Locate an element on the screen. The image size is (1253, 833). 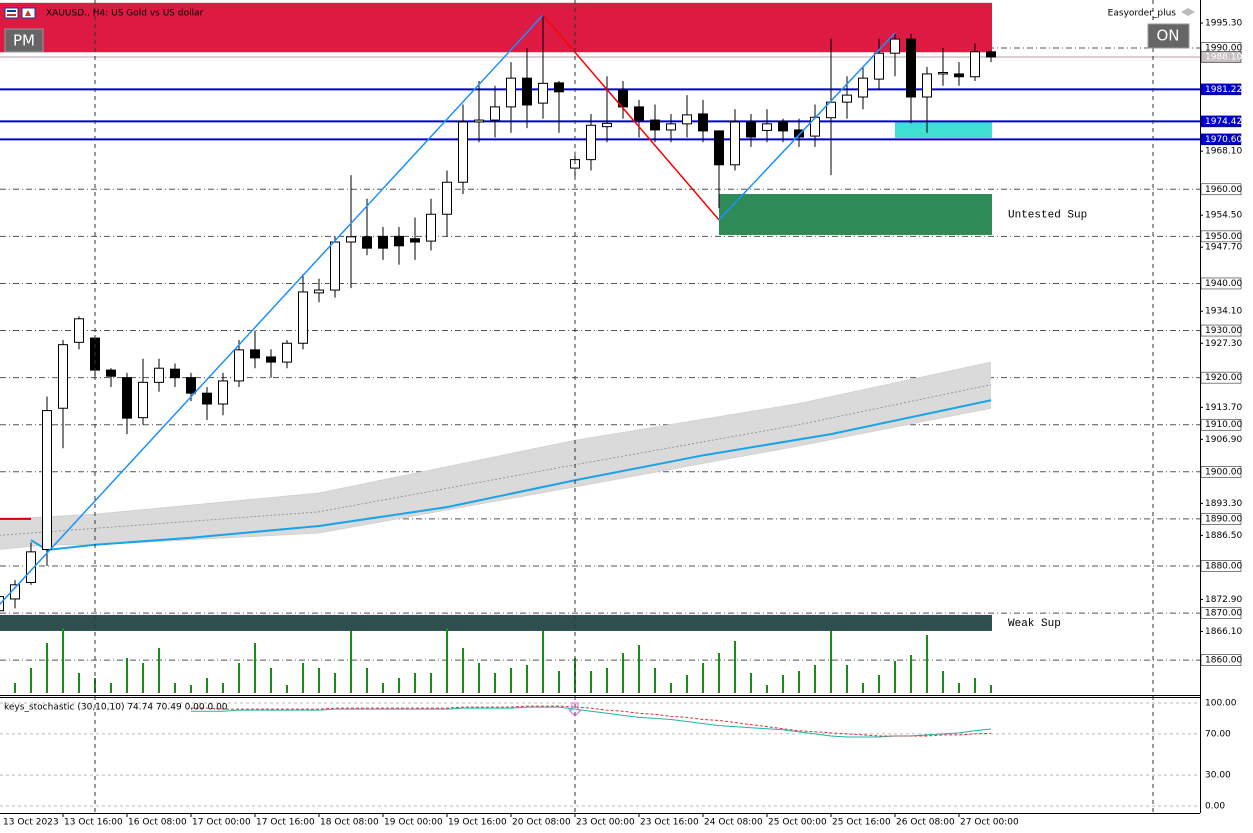
level-label: 1950.00 is located at coordinates (1223, 237).